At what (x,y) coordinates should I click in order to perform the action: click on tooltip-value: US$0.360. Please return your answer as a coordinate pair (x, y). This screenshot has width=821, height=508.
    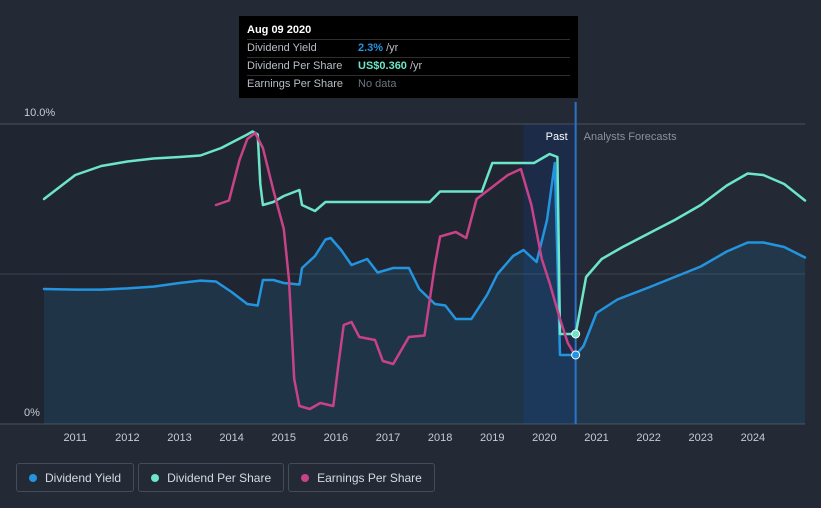
    Looking at the image, I should click on (382, 66).